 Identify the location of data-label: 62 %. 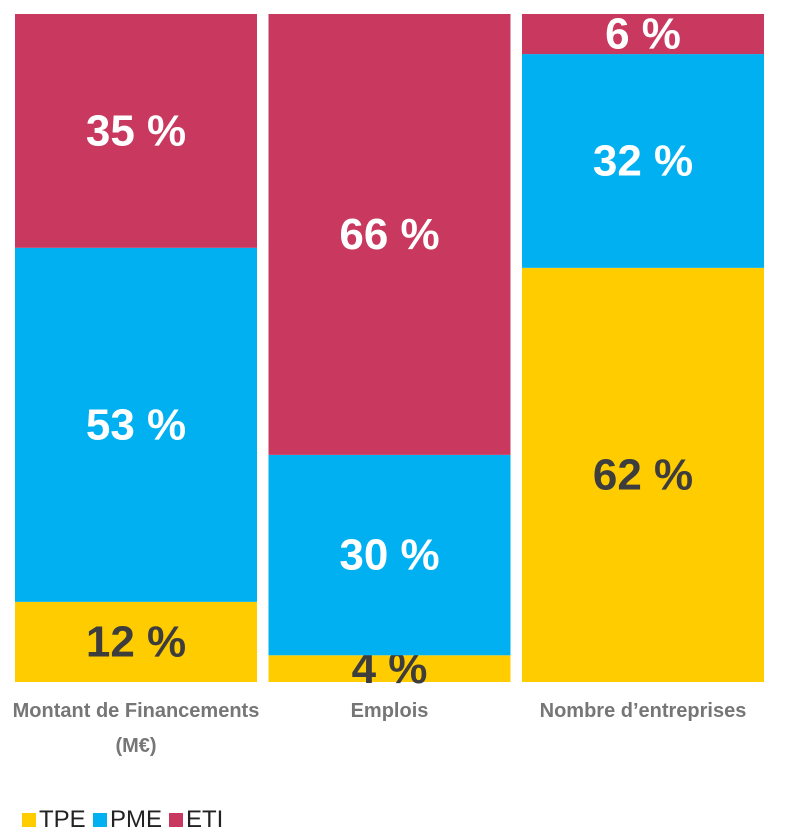
(643, 474).